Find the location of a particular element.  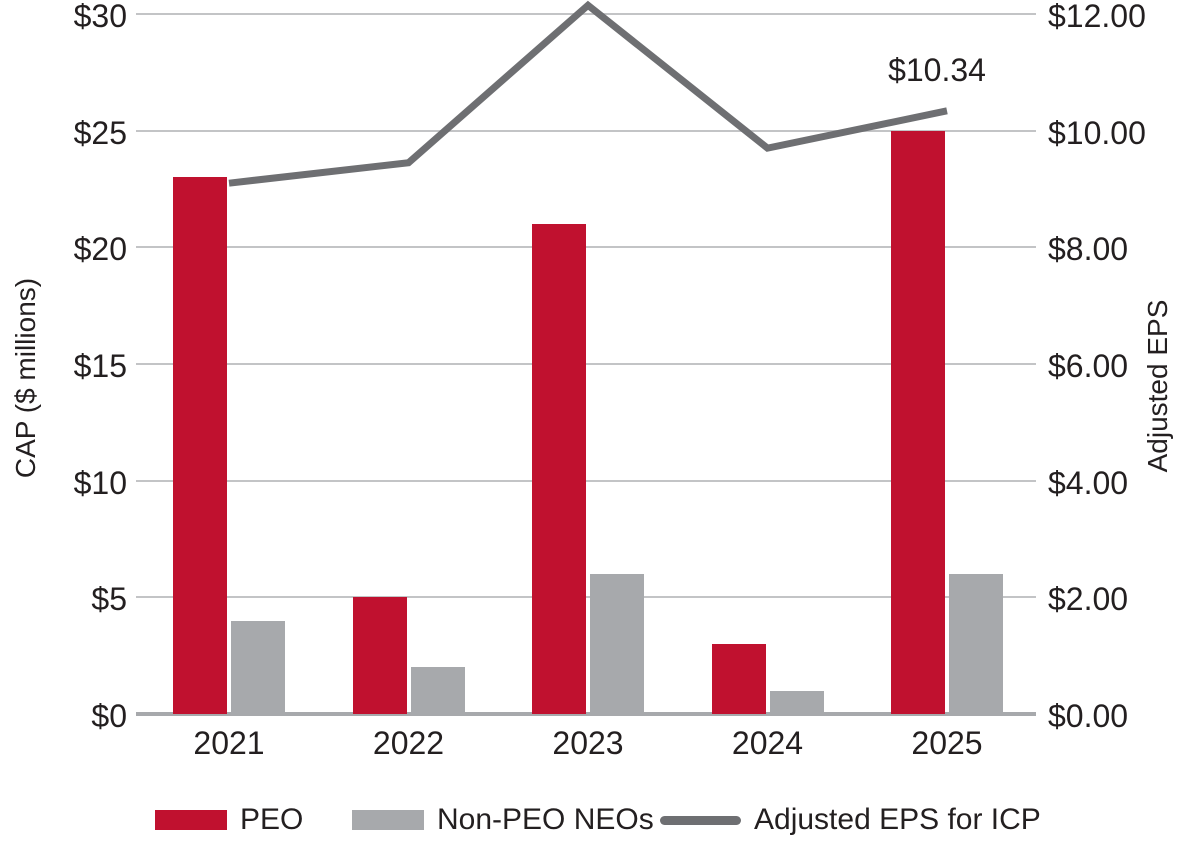

peo-swatch-icon is located at coordinates (191, 820).